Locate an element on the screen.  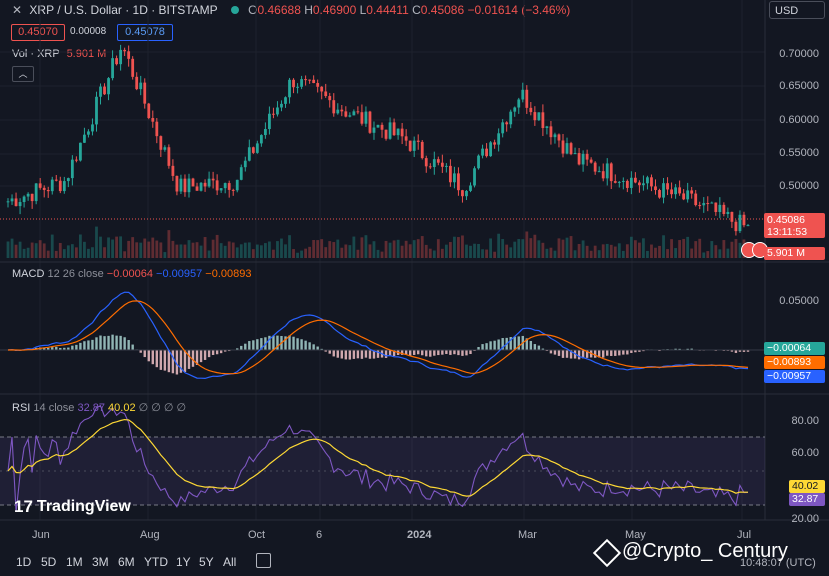
macd-line-tag: −0.00957 is located at coordinates (794, 376).